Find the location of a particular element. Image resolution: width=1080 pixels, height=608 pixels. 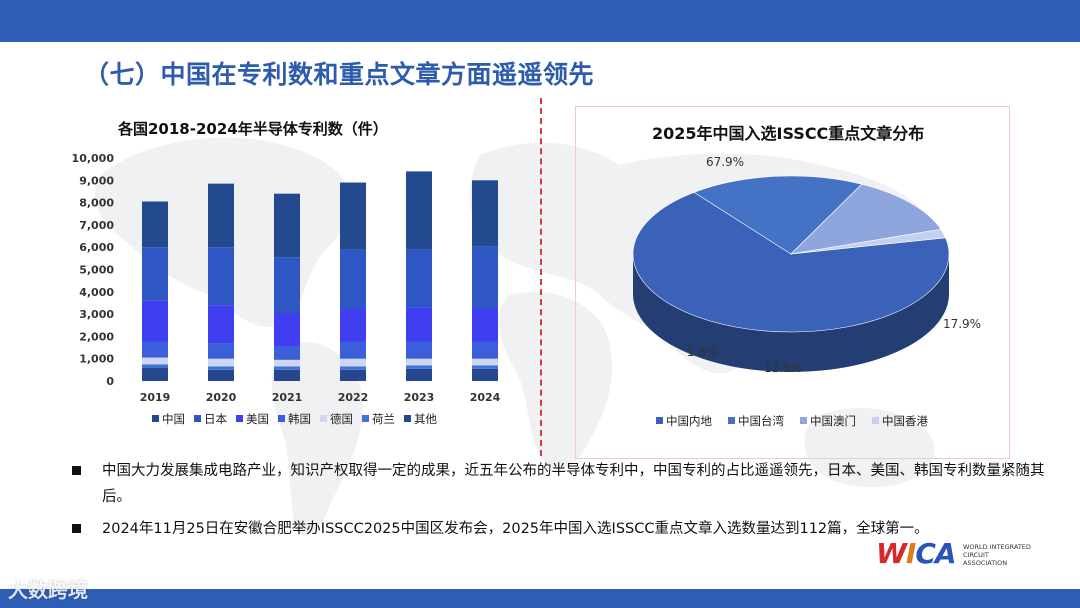

legend-label: 中国澳门 is located at coordinates (833, 421).